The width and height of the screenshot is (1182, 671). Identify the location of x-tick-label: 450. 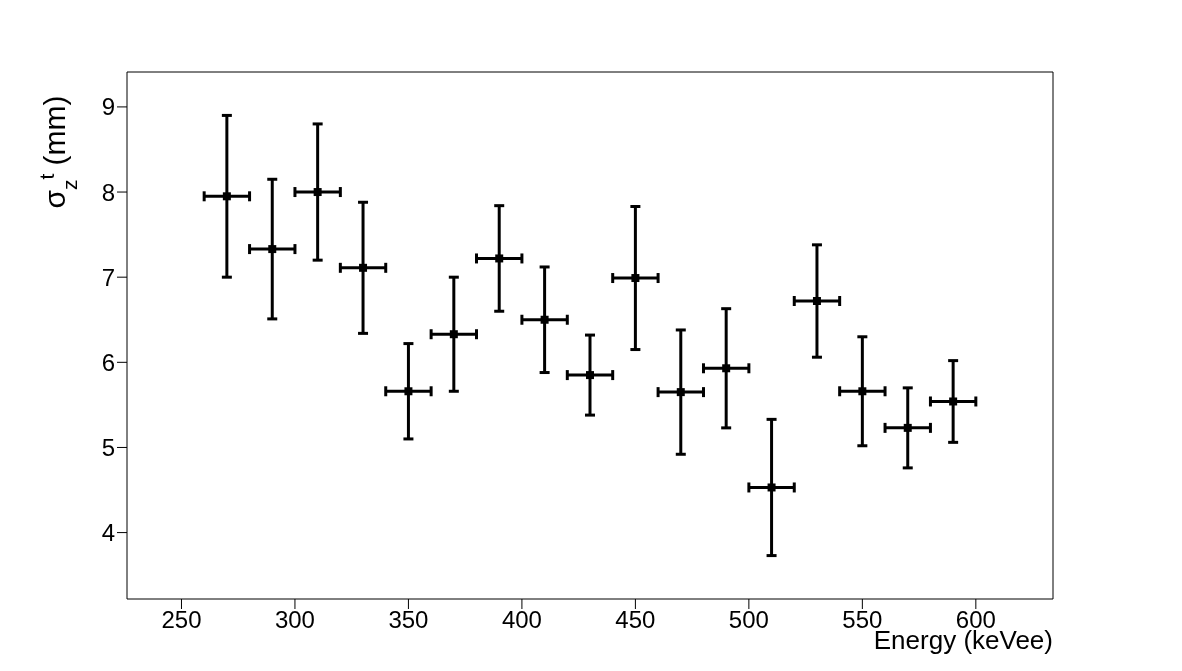
(635, 620).